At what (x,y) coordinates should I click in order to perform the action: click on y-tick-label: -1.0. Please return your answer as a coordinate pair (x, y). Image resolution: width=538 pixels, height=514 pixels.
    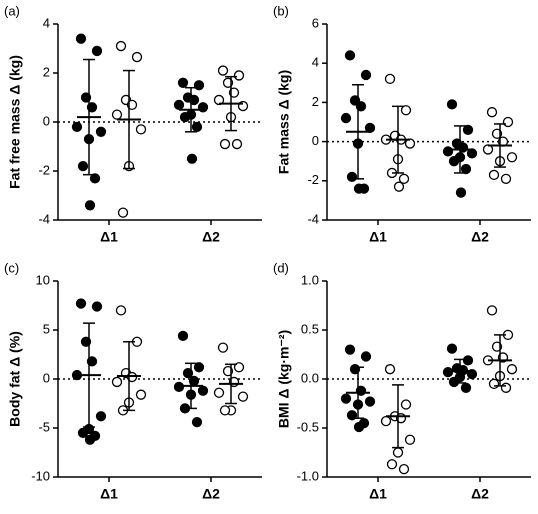
    Looking at the image, I should click on (308, 475).